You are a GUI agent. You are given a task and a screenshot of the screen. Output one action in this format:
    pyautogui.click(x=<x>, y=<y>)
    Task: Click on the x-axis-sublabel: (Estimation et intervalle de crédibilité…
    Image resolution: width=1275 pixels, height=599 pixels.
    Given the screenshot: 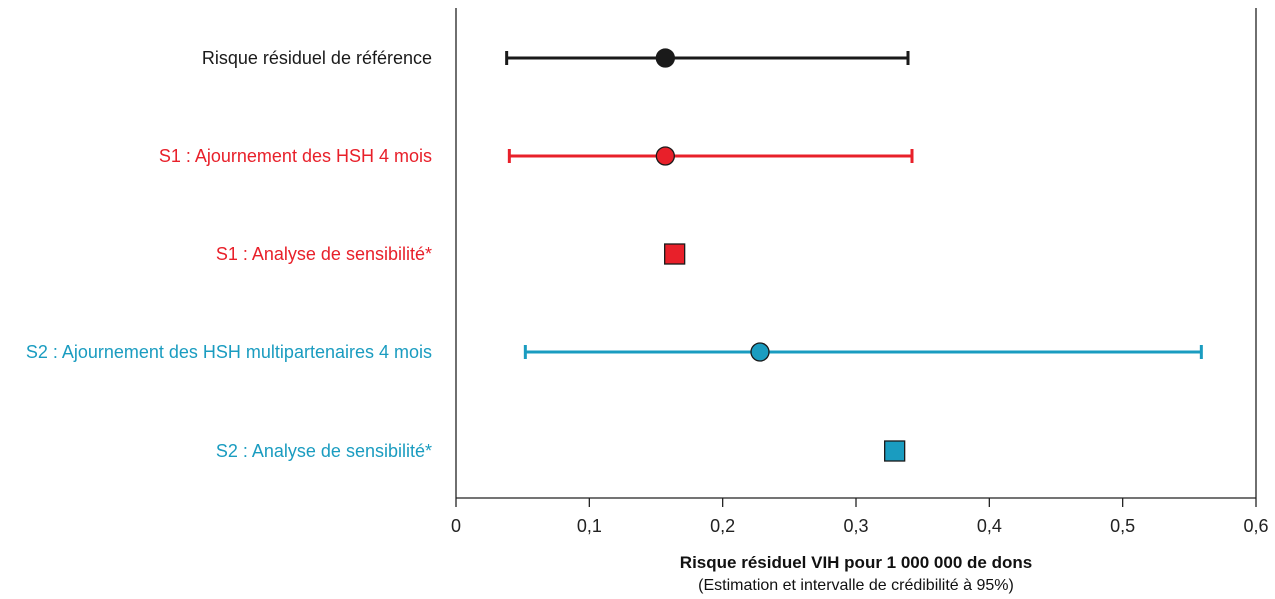 What is the action you would take?
    pyautogui.click(x=856, y=585)
    